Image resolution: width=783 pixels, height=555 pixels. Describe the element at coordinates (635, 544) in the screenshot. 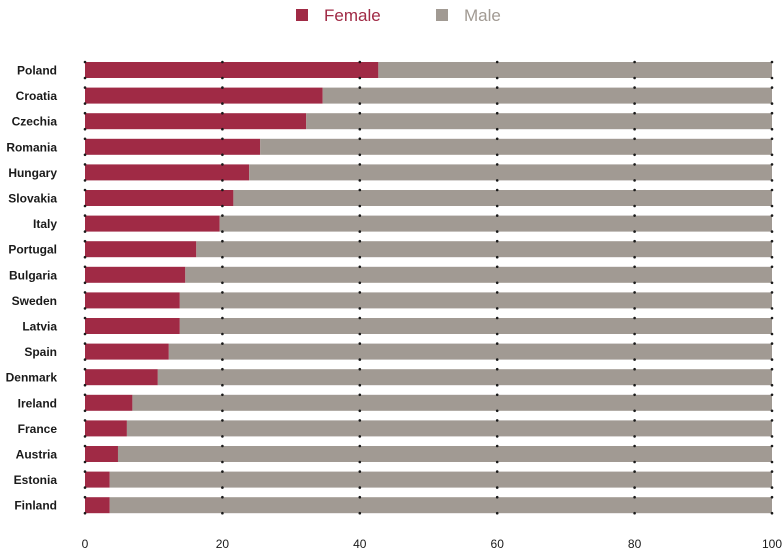

I see `x-tick-label-80: 80` at that location.